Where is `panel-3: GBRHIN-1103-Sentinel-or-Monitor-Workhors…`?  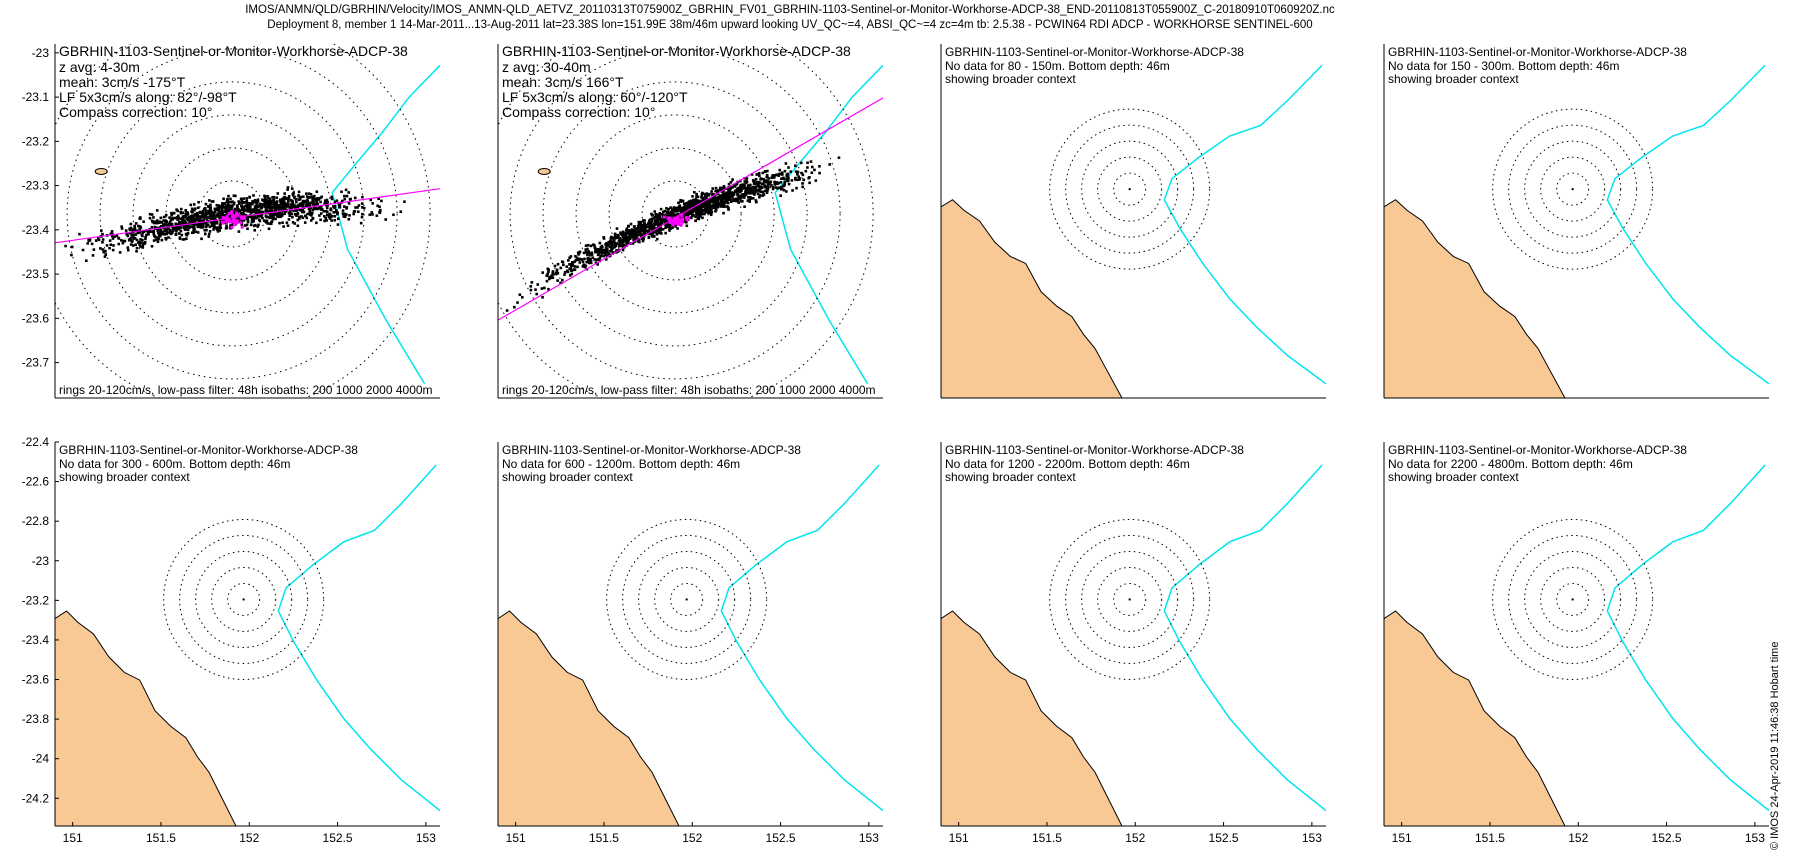
panel-3: GBRHIN-1103-Sentinel-or-Monitor-Workhors… is located at coordinates (1133, 221).